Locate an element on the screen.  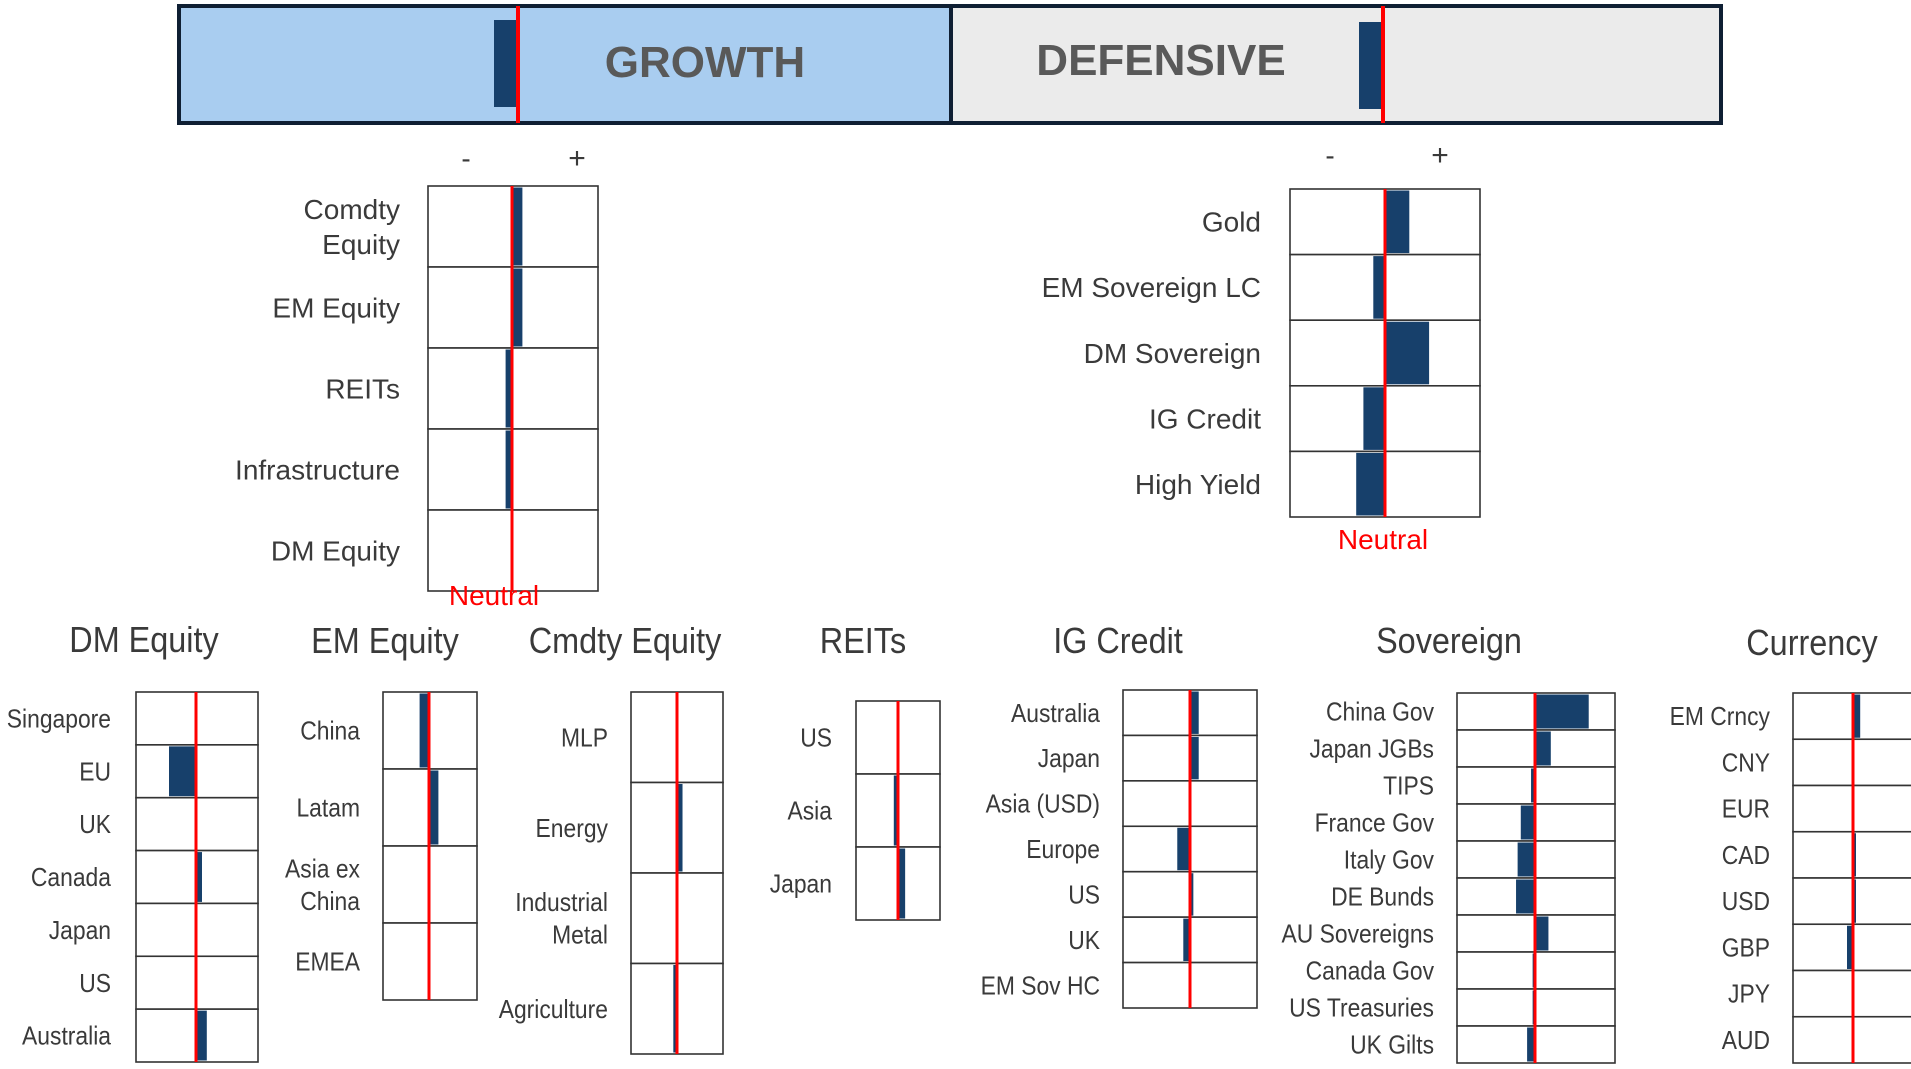
category-label: Metal is located at coordinates (580, 935).